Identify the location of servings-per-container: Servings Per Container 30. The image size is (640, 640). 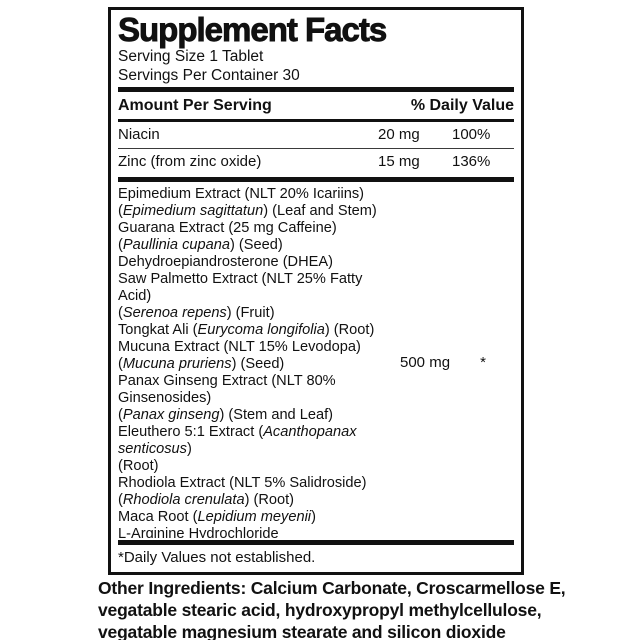
(209, 75).